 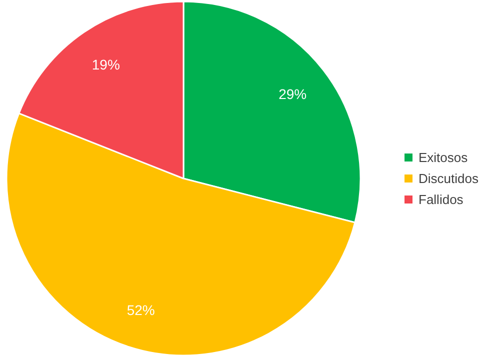 I want to click on legend-label: Fallidos, so click(x=441, y=199).